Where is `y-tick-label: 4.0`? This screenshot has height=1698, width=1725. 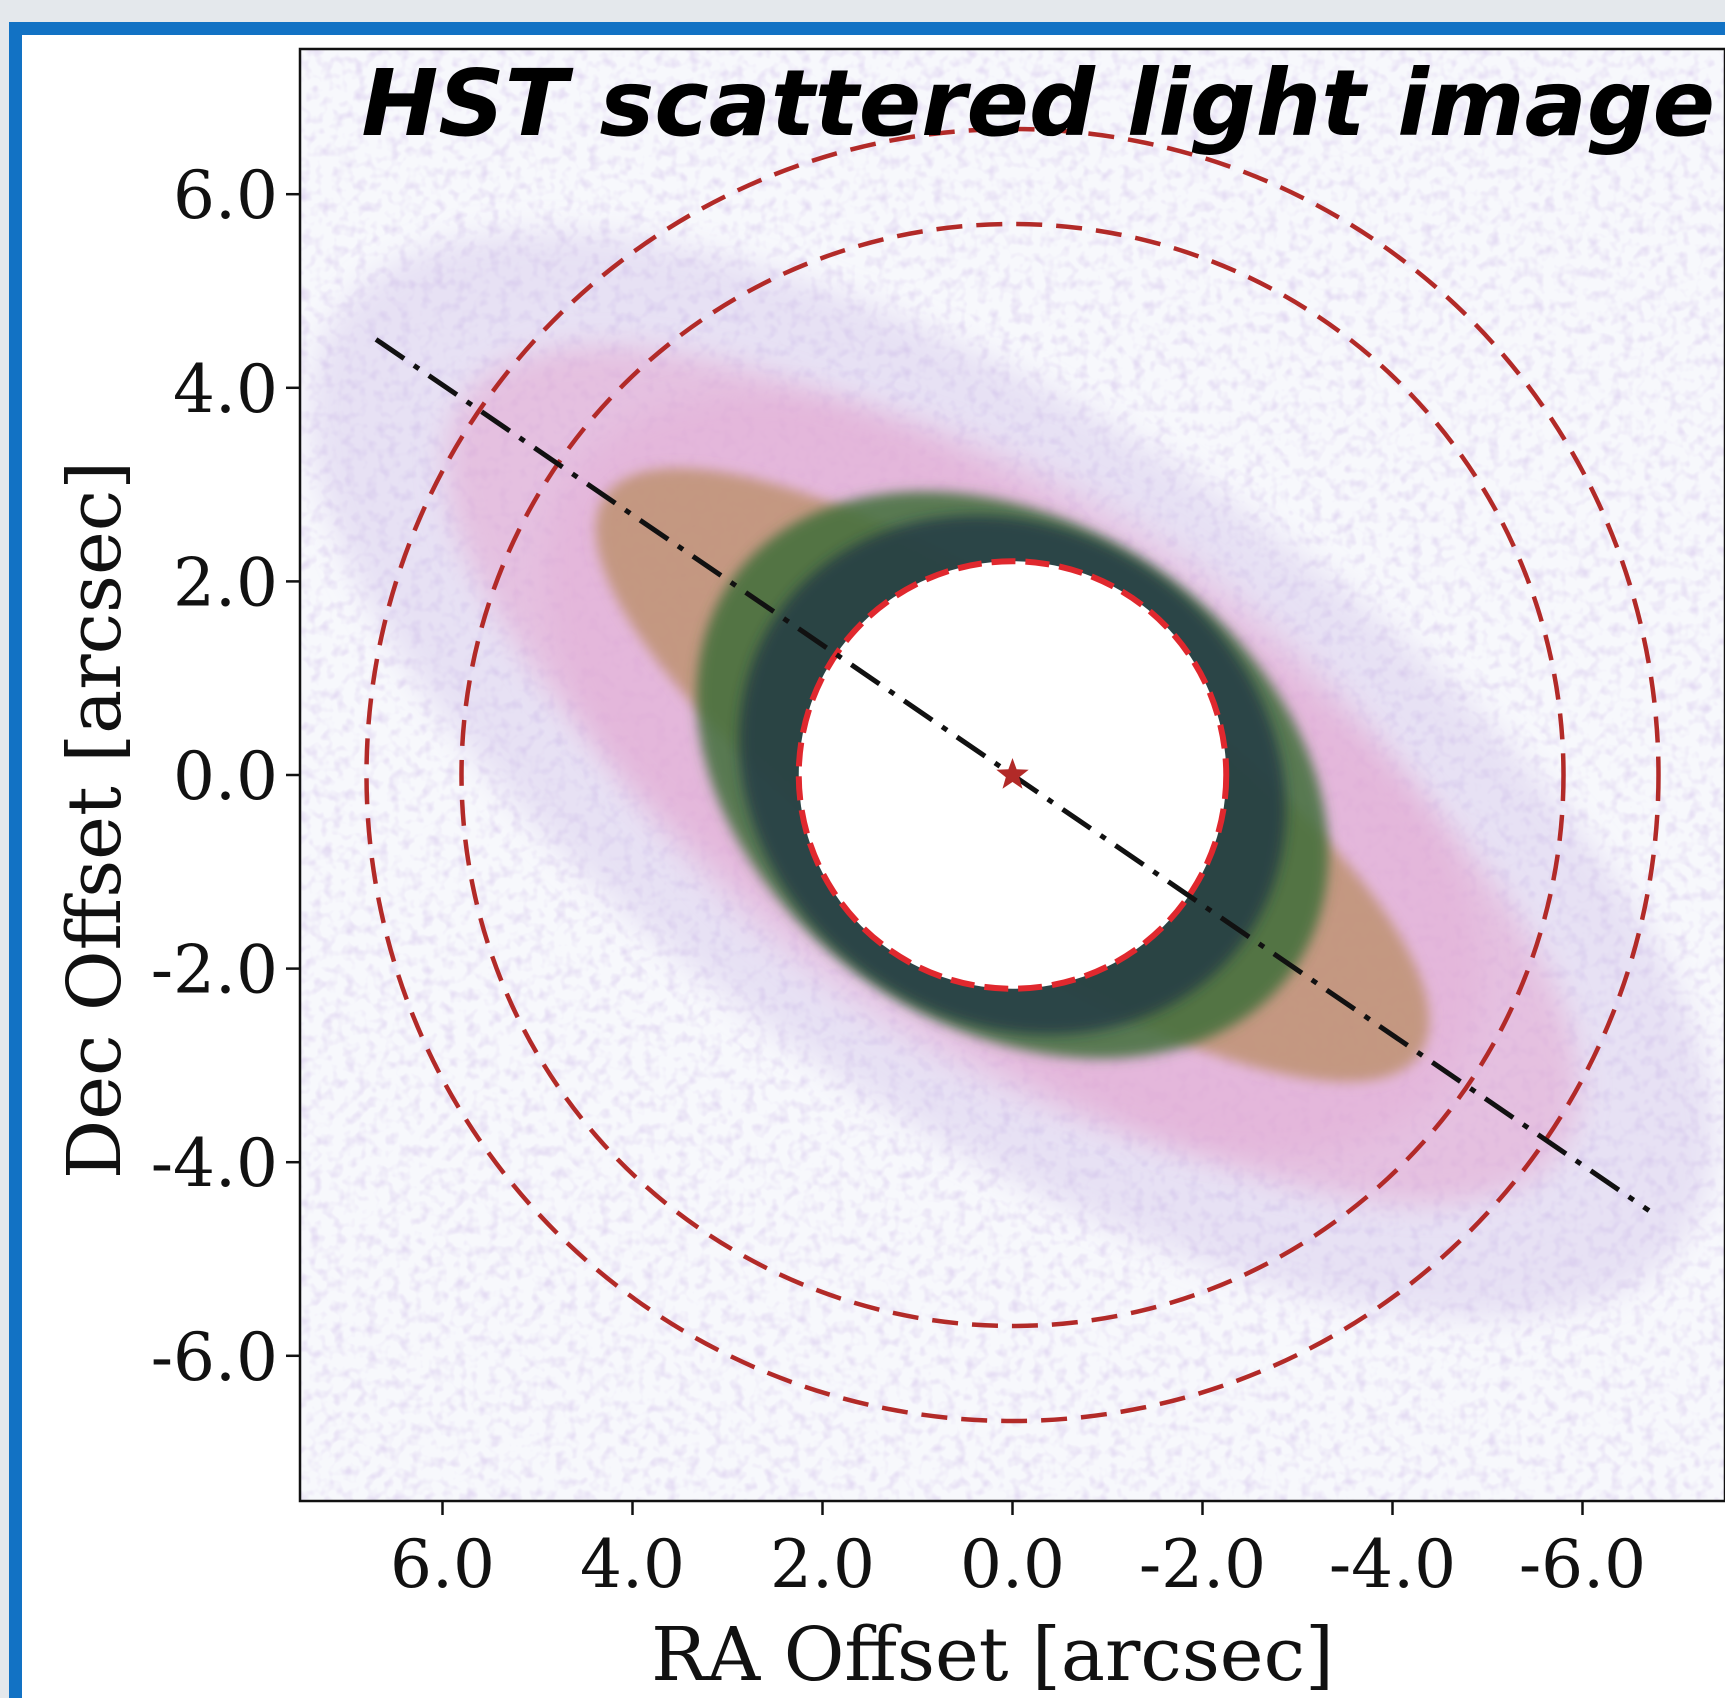 y-tick-label: 4.0 is located at coordinates (225, 389).